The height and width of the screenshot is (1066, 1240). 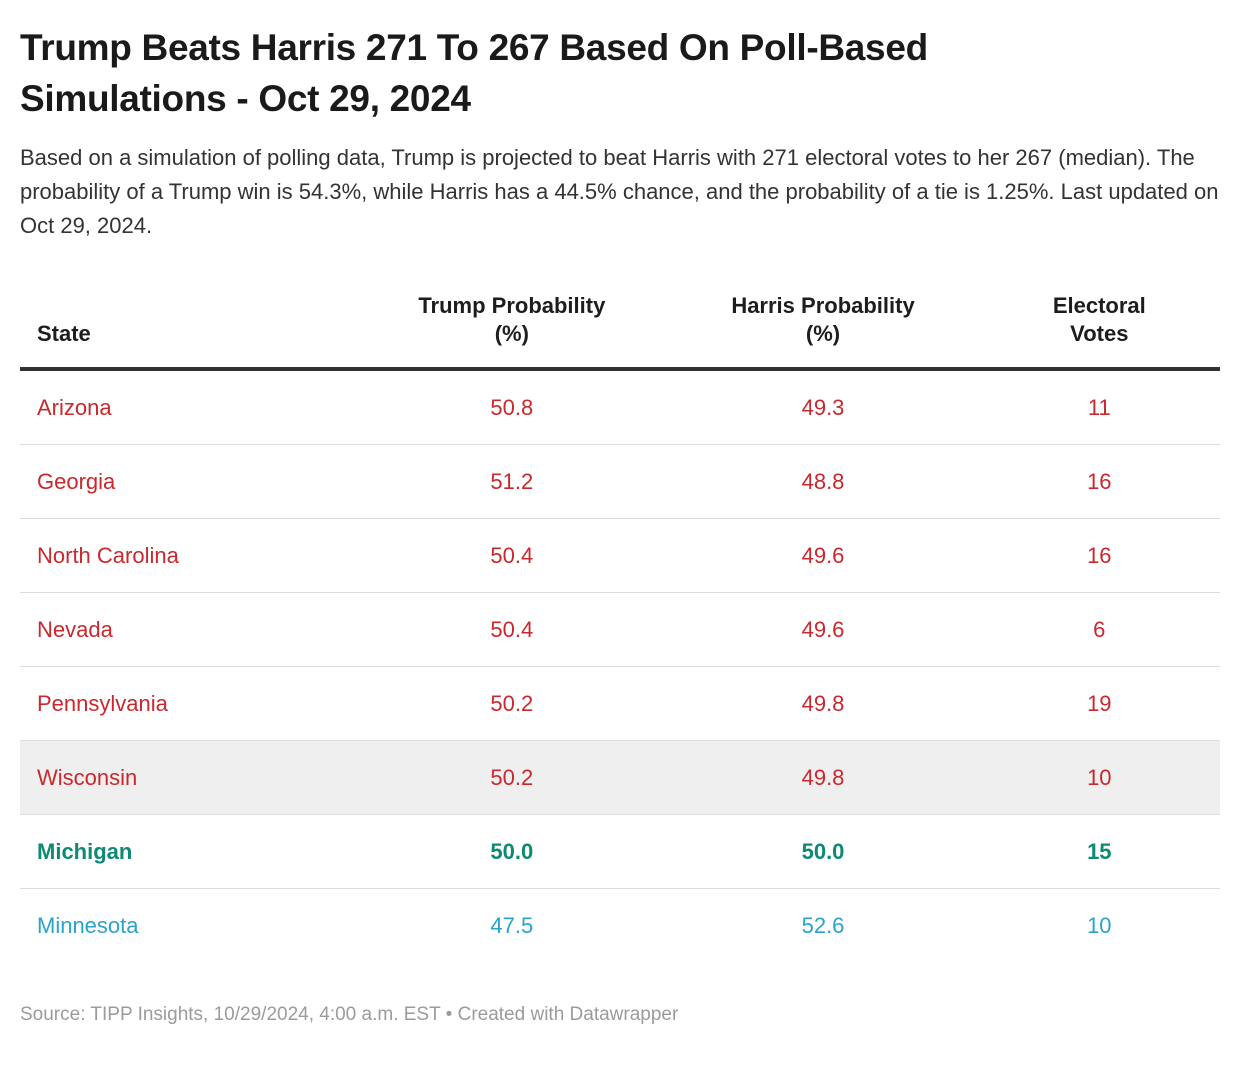 I want to click on electoral-votes-cell: 6, so click(x=1099, y=629).